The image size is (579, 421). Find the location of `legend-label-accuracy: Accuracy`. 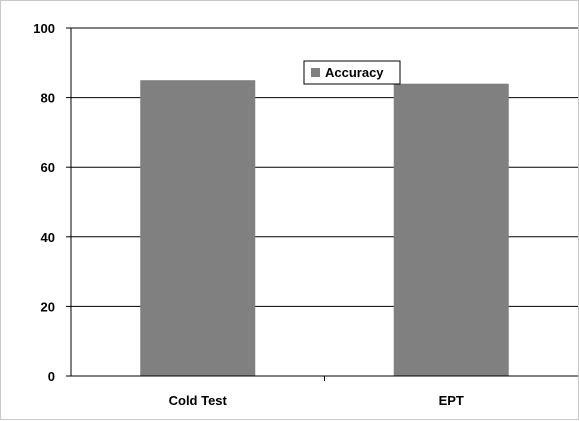

legend-label-accuracy: Accuracy is located at coordinates (354, 72).